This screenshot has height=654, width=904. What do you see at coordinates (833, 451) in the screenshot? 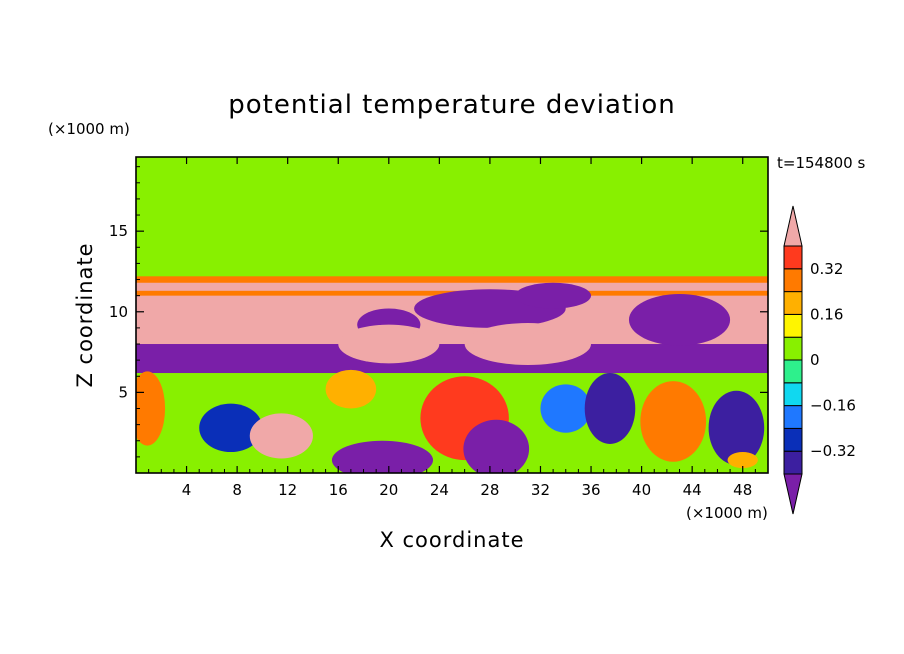
I see `colorbar-tick-label: −0.32` at bounding box center [833, 451].